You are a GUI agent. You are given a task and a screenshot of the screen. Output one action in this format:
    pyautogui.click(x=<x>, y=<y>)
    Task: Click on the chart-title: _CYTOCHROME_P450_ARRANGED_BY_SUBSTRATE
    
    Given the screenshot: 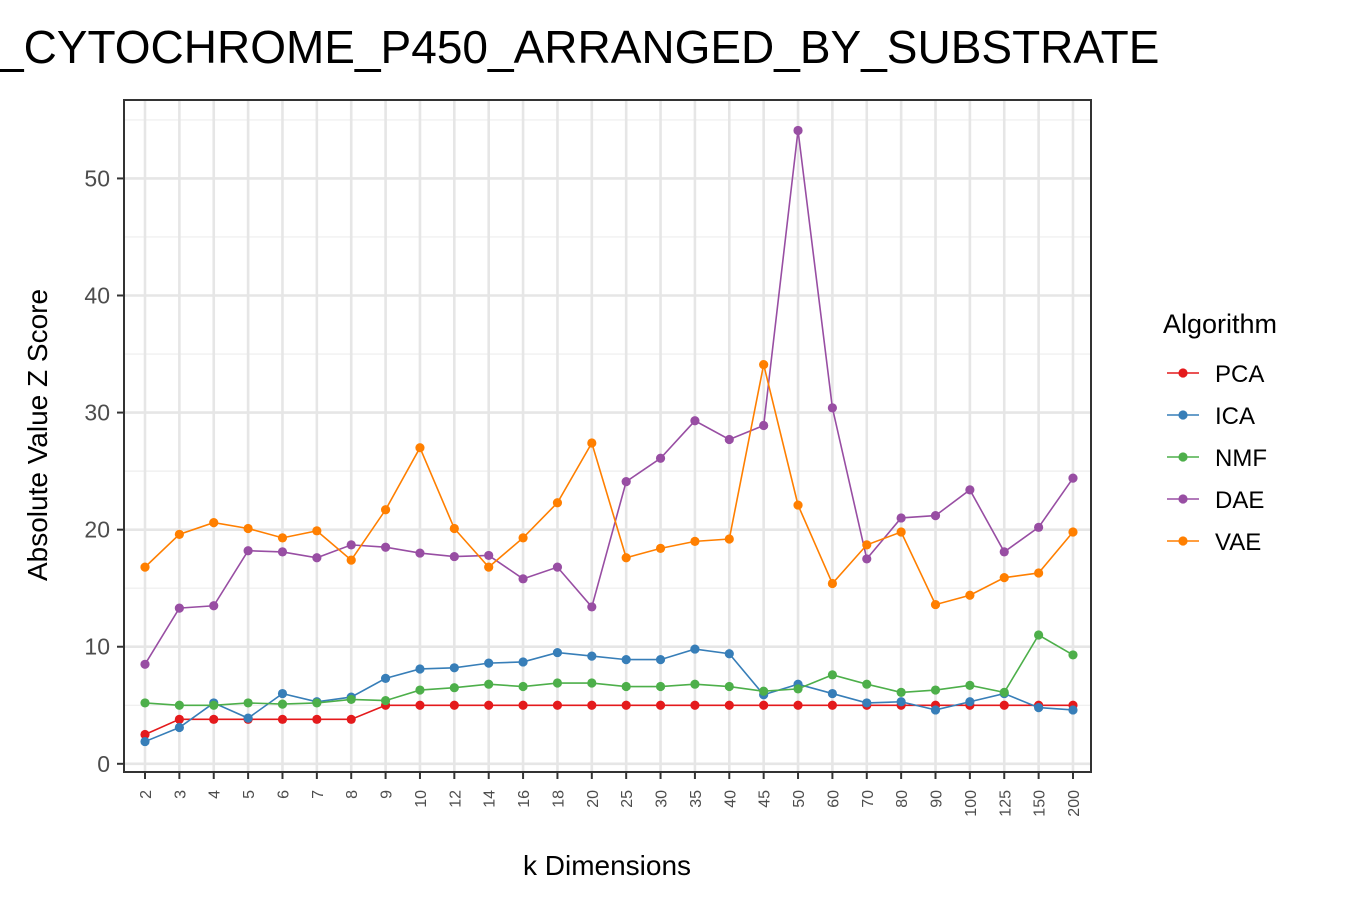 What is the action you would take?
    pyautogui.click(x=579, y=47)
    